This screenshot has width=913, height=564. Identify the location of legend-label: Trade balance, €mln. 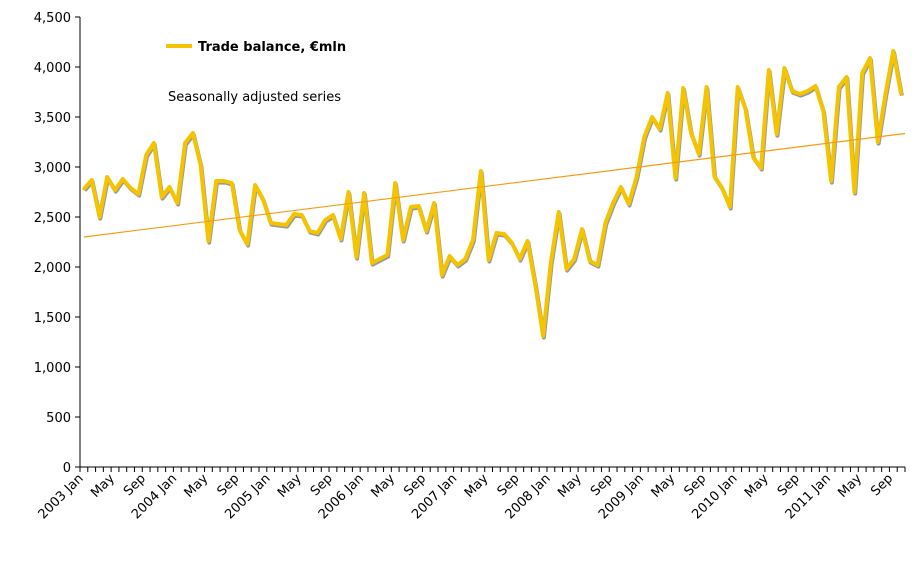
(272, 47).